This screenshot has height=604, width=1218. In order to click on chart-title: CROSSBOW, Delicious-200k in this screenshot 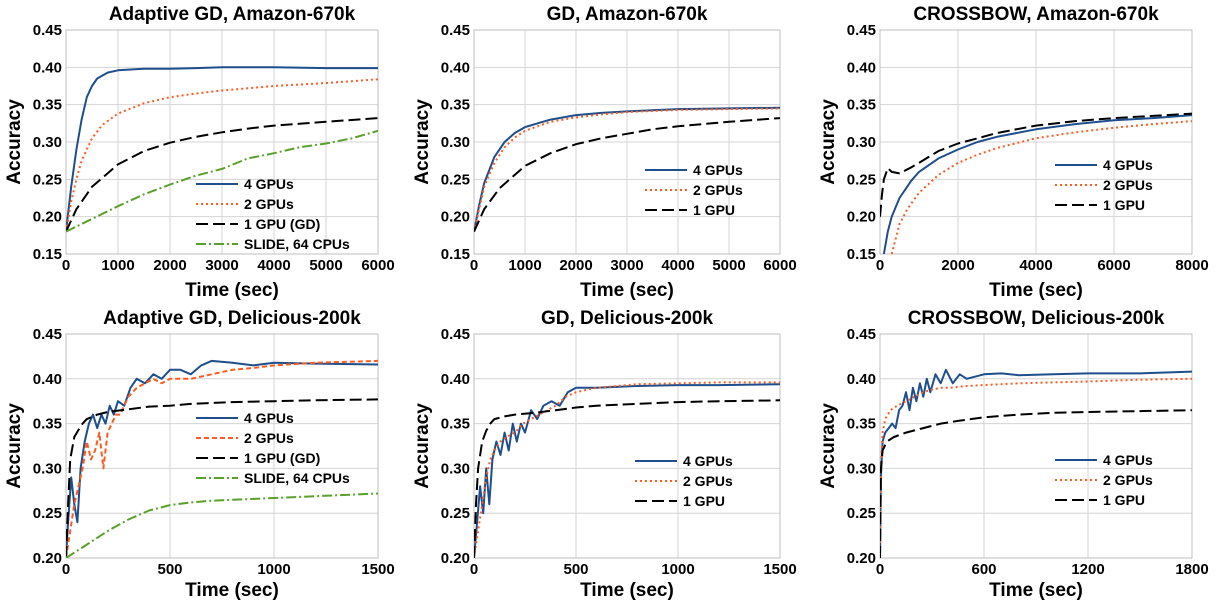, I will do `click(1036, 318)`.